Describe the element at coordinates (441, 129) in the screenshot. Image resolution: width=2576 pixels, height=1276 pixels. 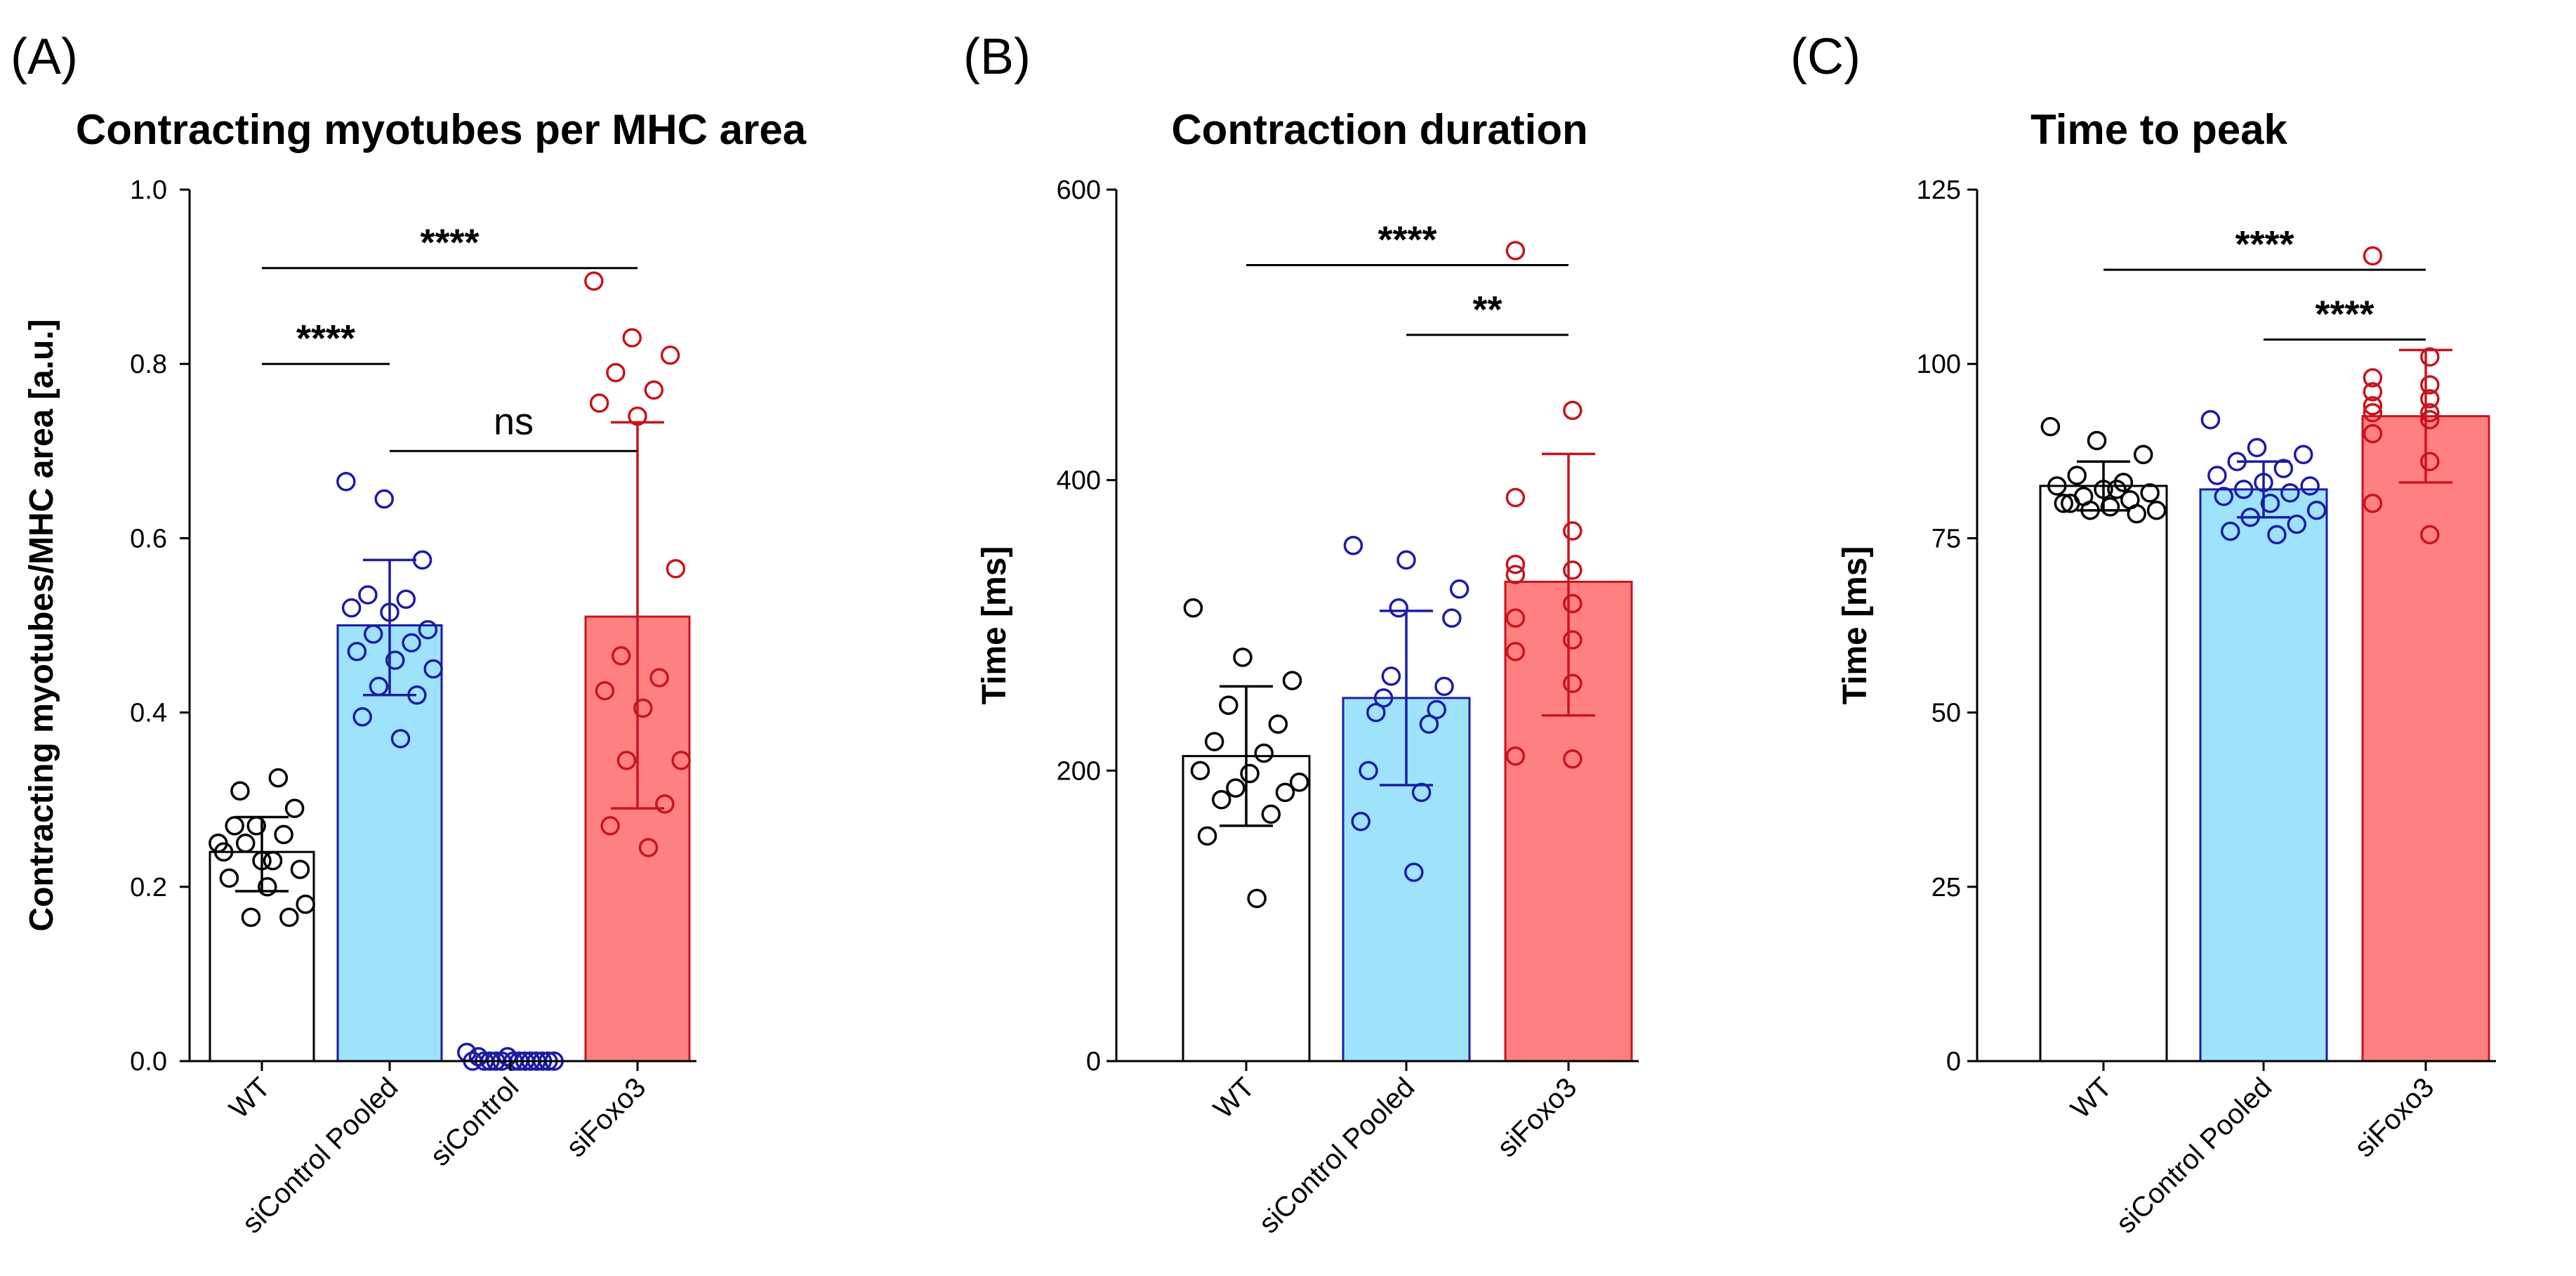
I see `panel-a-title: Contracting myotubes per MHC area` at that location.